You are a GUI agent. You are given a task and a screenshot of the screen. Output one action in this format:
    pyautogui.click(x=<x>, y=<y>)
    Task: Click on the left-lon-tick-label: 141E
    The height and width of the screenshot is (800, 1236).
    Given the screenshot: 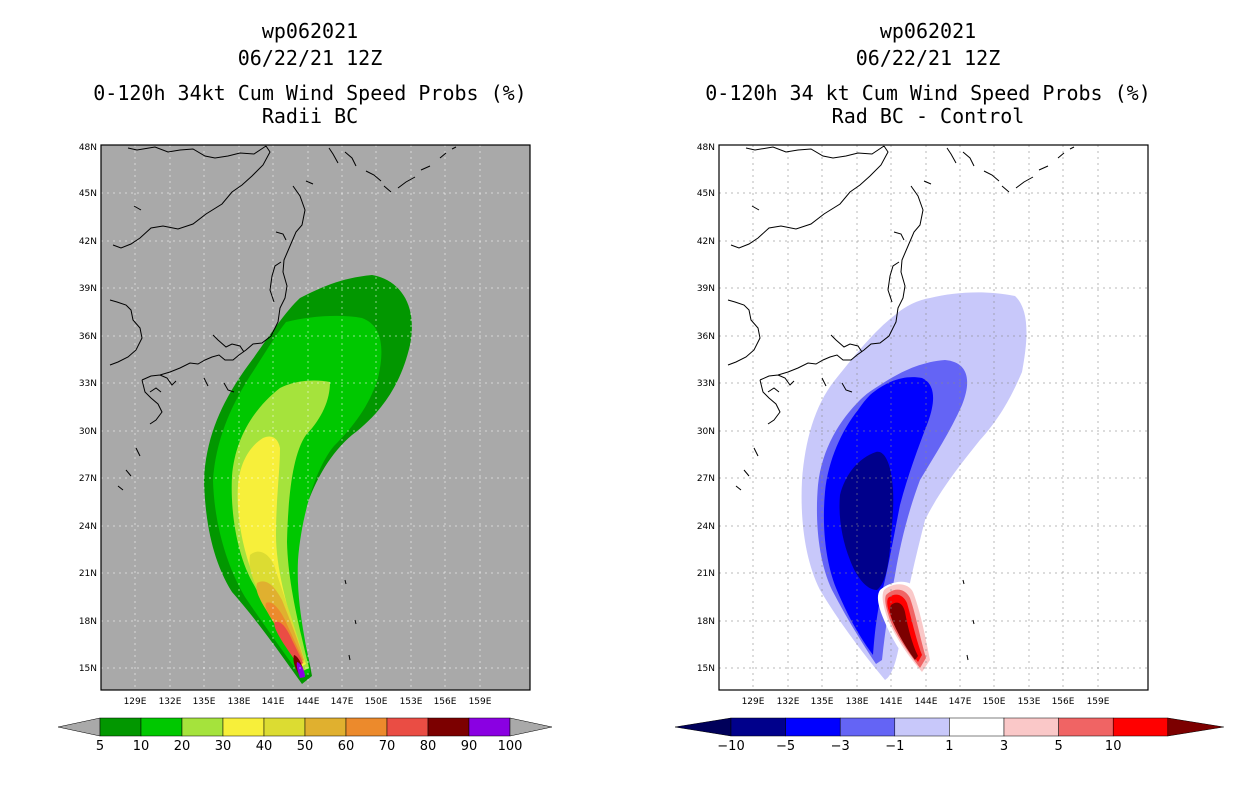 What is the action you would take?
    pyautogui.click(x=273, y=702)
    